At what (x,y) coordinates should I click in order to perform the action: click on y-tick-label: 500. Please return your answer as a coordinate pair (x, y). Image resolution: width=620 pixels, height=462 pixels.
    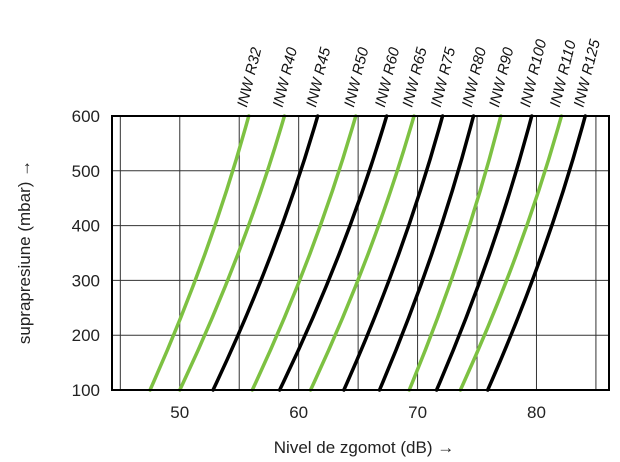
    Looking at the image, I should click on (86, 171).